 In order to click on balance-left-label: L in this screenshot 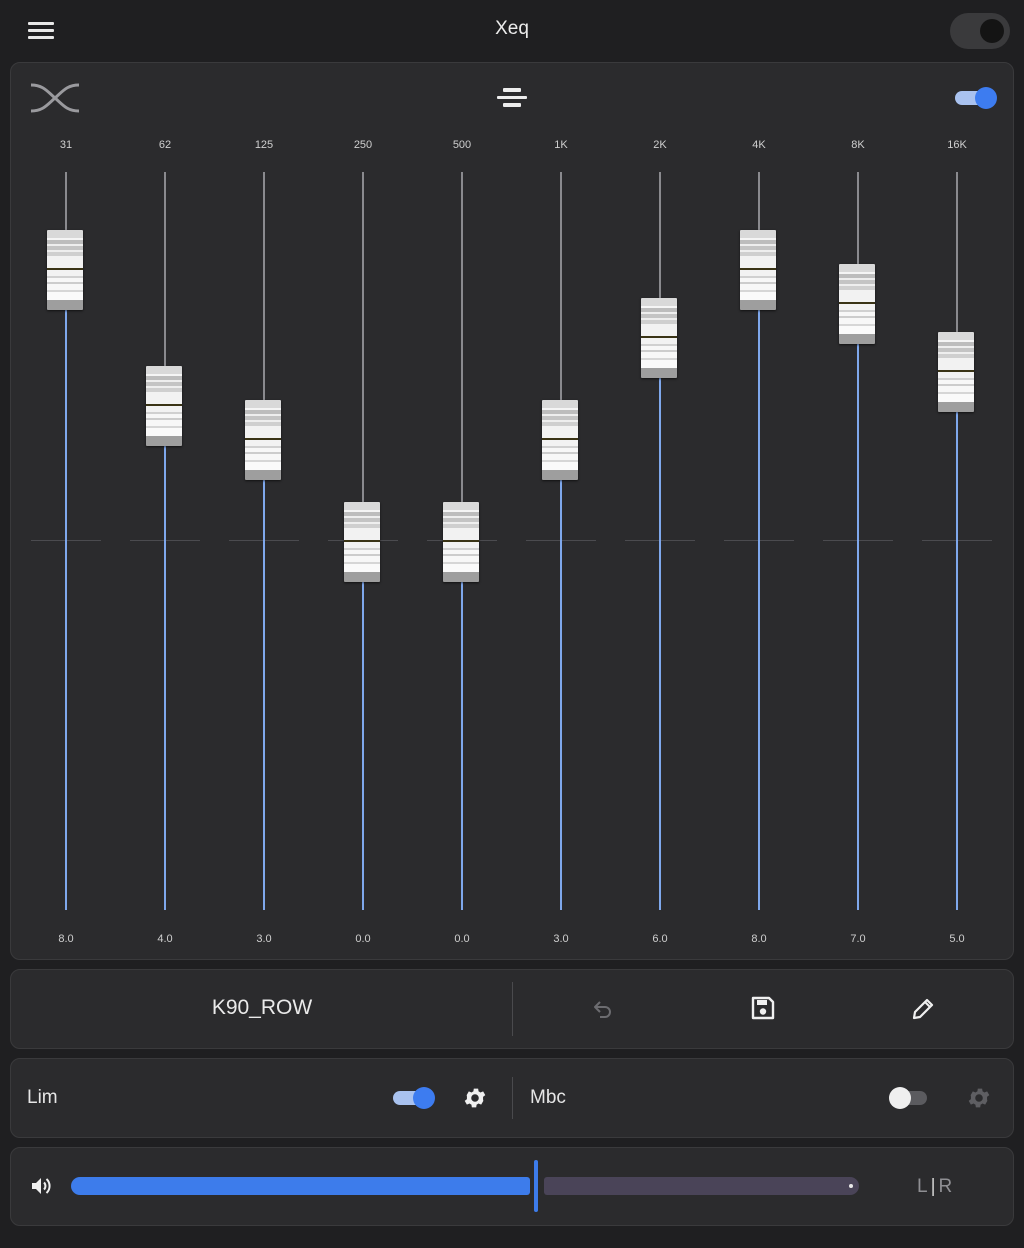, I will do `click(923, 1186)`.